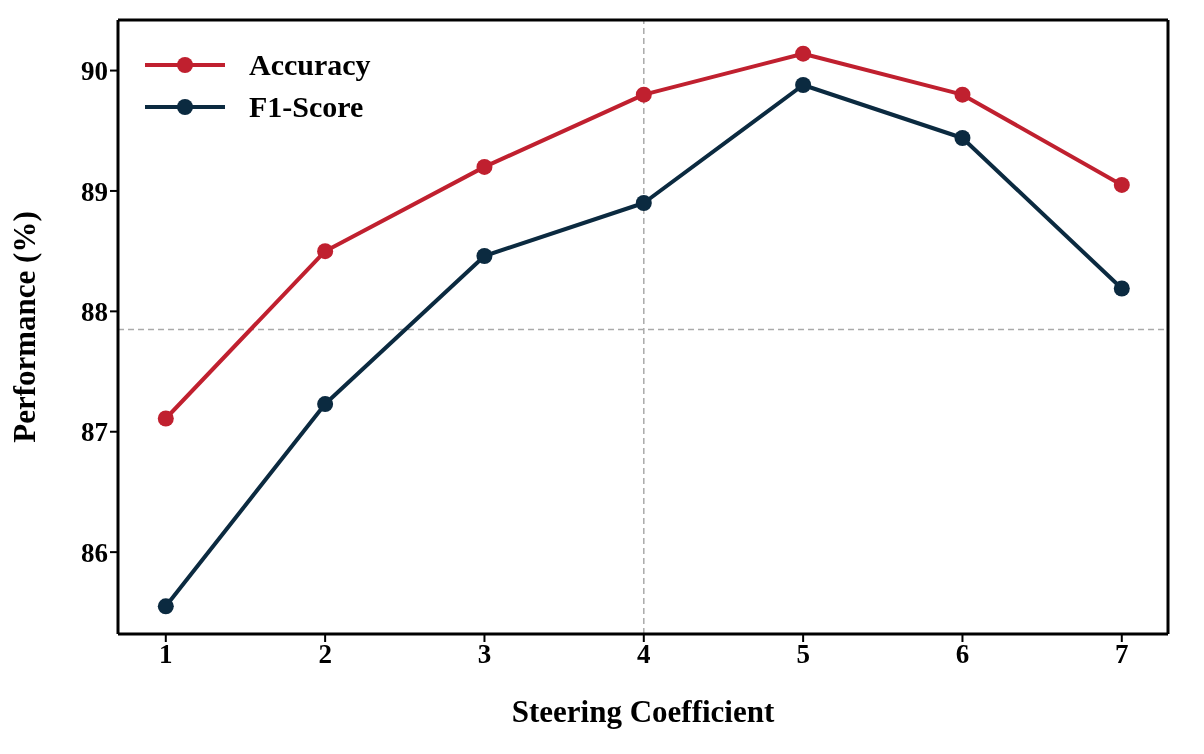 This screenshot has height=754, width=1204. Describe the element at coordinates (325, 654) in the screenshot. I see `x-tick-label: 2` at that location.